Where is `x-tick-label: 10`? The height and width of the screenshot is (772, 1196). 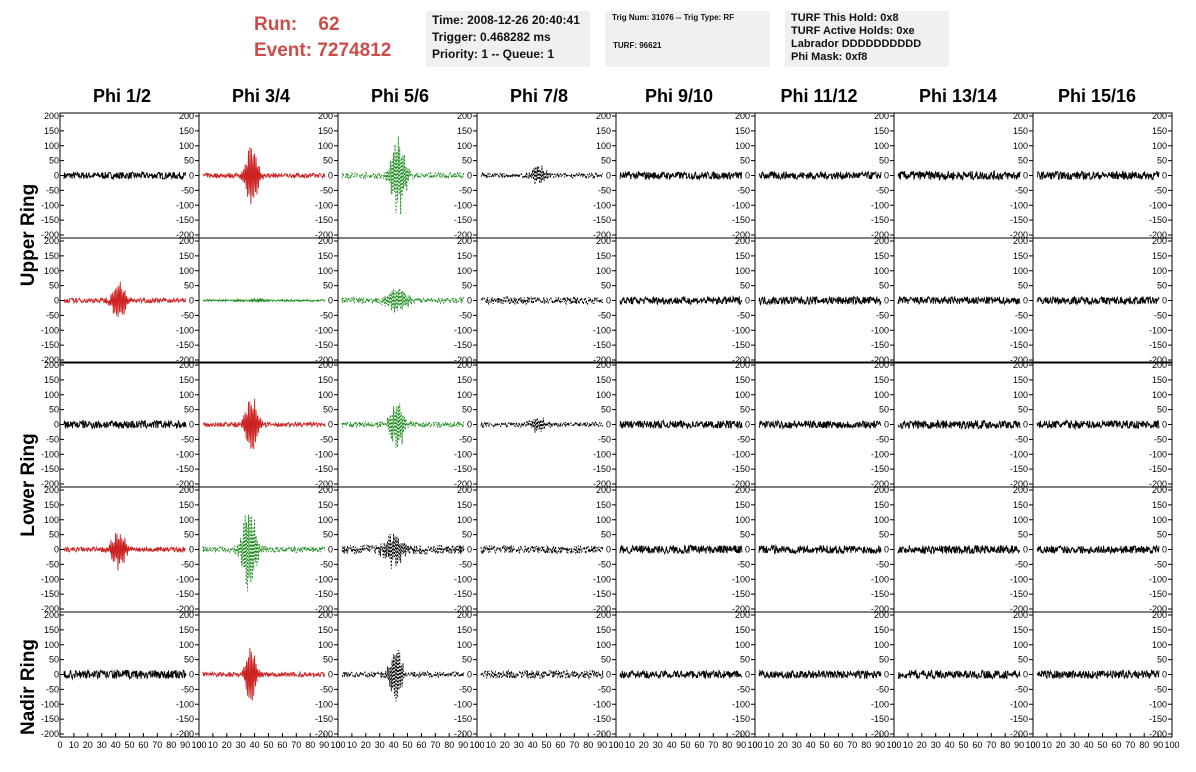
x-tick-label: 10 is located at coordinates (769, 745).